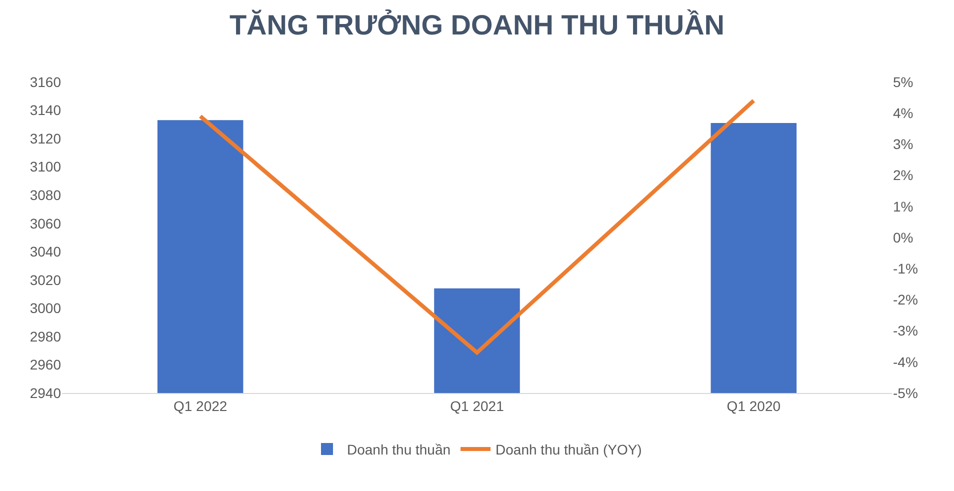 The height and width of the screenshot is (491, 954). I want to click on legend-label: Doanh thu thuần (YOY), so click(569, 449).